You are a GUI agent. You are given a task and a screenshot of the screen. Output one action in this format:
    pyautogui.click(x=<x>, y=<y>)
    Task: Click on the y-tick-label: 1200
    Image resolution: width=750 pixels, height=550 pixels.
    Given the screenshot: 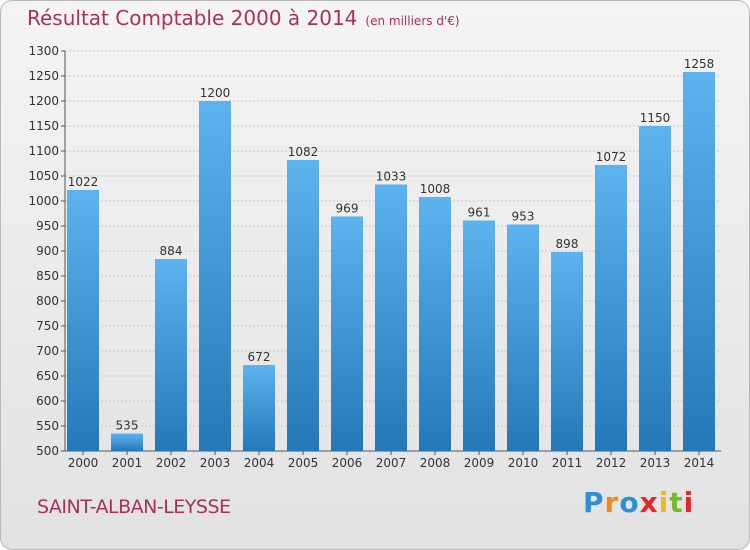 What is the action you would take?
    pyautogui.click(x=43, y=101)
    